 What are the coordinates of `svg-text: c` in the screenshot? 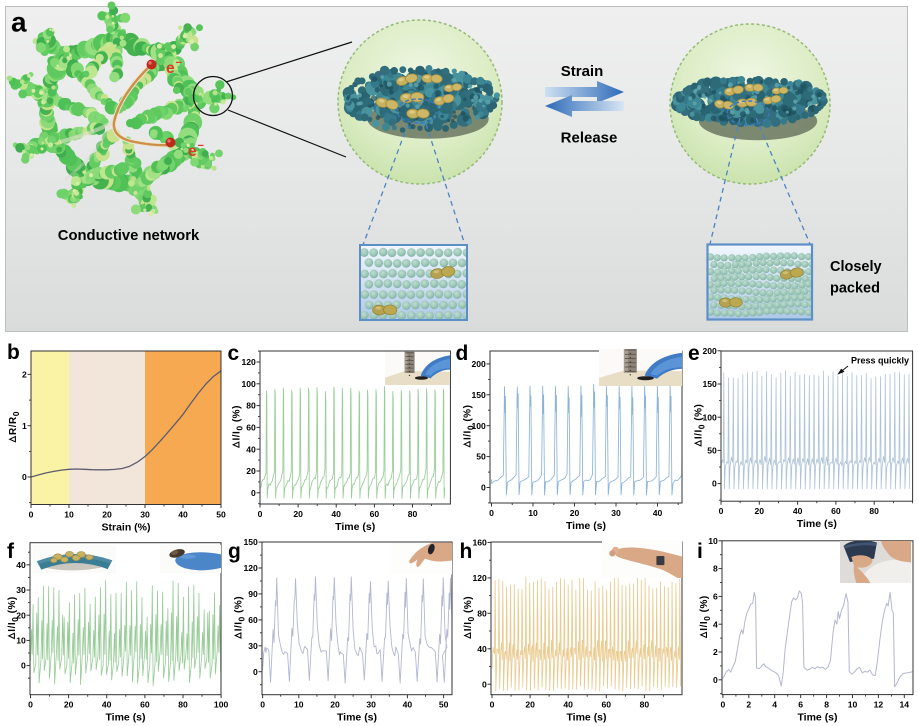 It's located at (234, 353).